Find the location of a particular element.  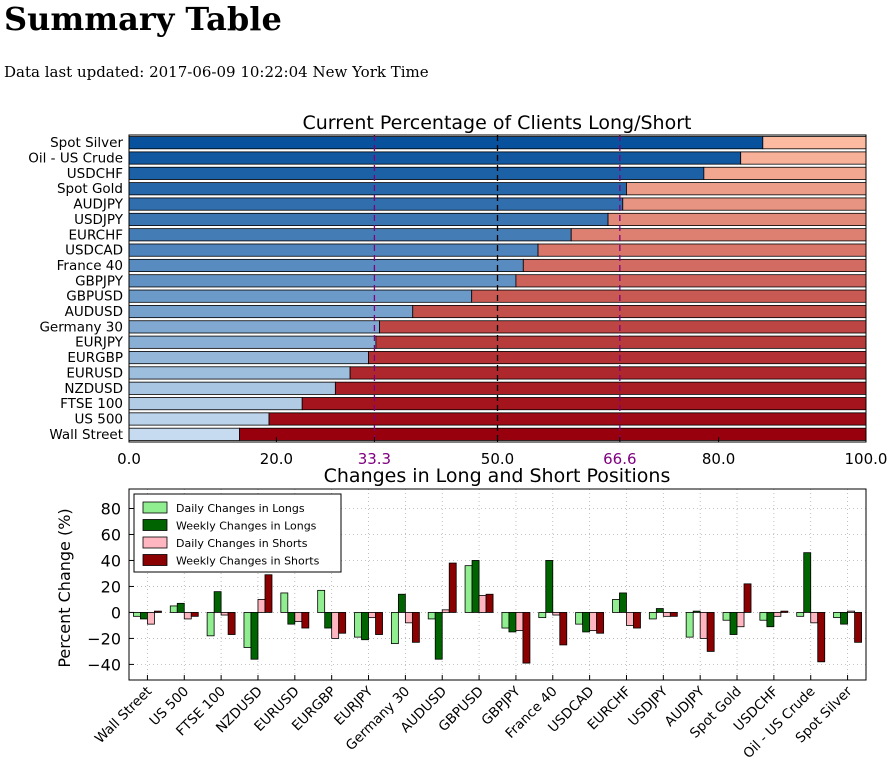

category-label: FTSE 100 is located at coordinates (91, 404).